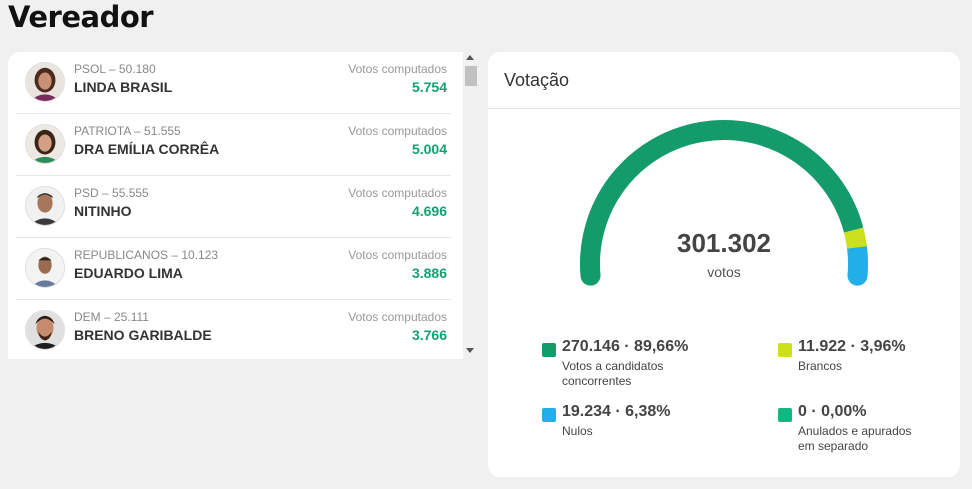 The height and width of the screenshot is (489, 972). What do you see at coordinates (832, 411) in the screenshot?
I see `legend-value: 0 · 0,00%` at bounding box center [832, 411].